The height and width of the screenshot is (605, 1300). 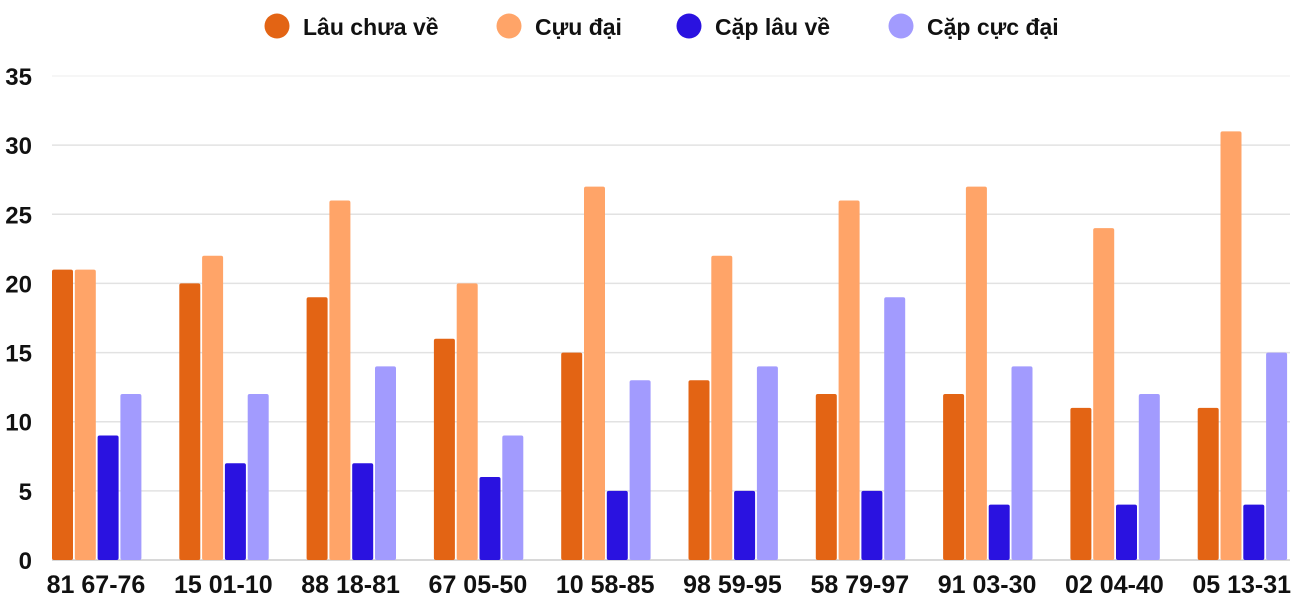 I want to click on legend-label: Cặp cực đại, so click(x=993, y=27).